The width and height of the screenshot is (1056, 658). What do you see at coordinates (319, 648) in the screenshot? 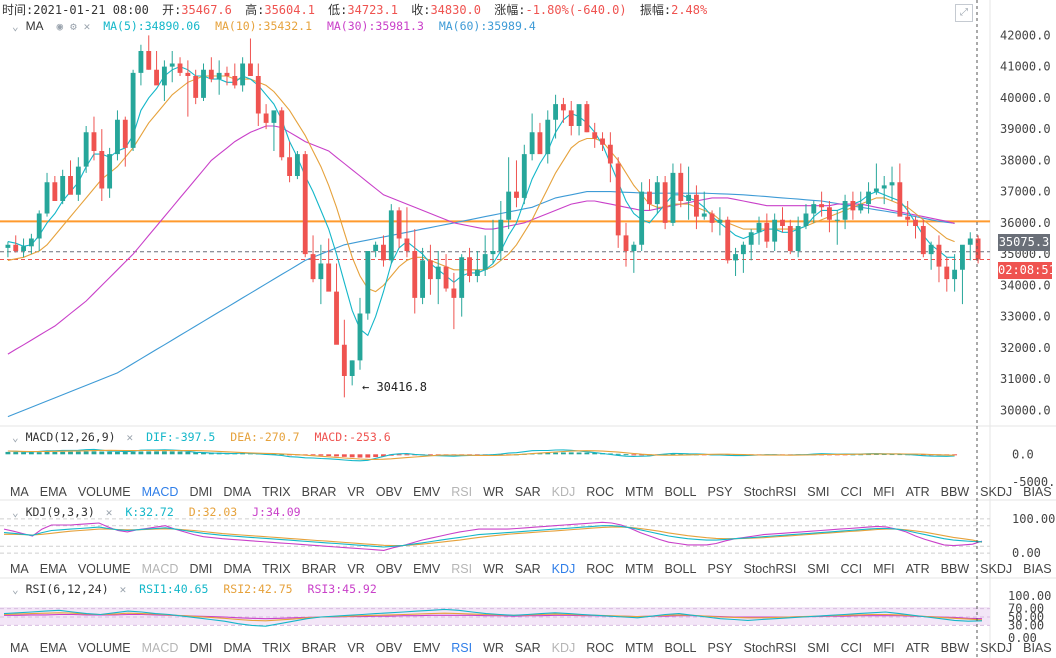
I see `indicator-tab-brar: BRAR` at bounding box center [319, 648].